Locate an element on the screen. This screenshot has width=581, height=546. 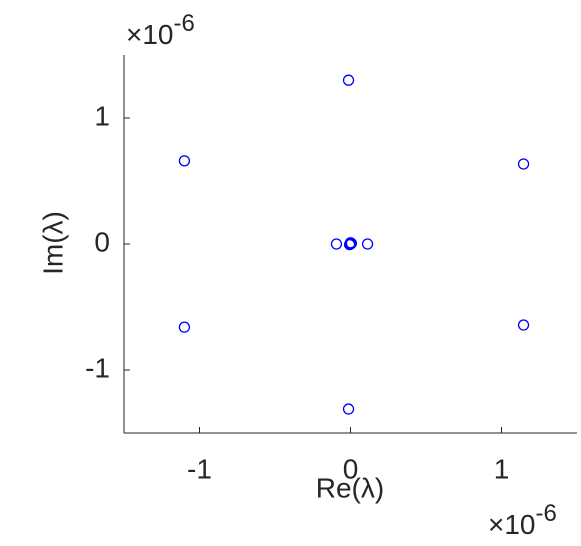
x-multiplier-exponent: -6 is located at coordinates (546, 513).